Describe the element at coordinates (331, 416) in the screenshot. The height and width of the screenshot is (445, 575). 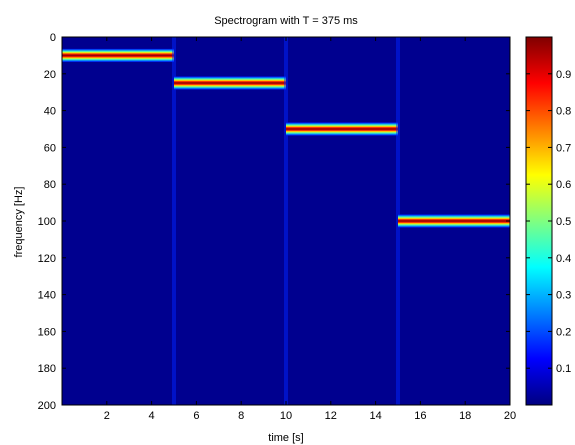
I see `x-tick-label: 12` at that location.